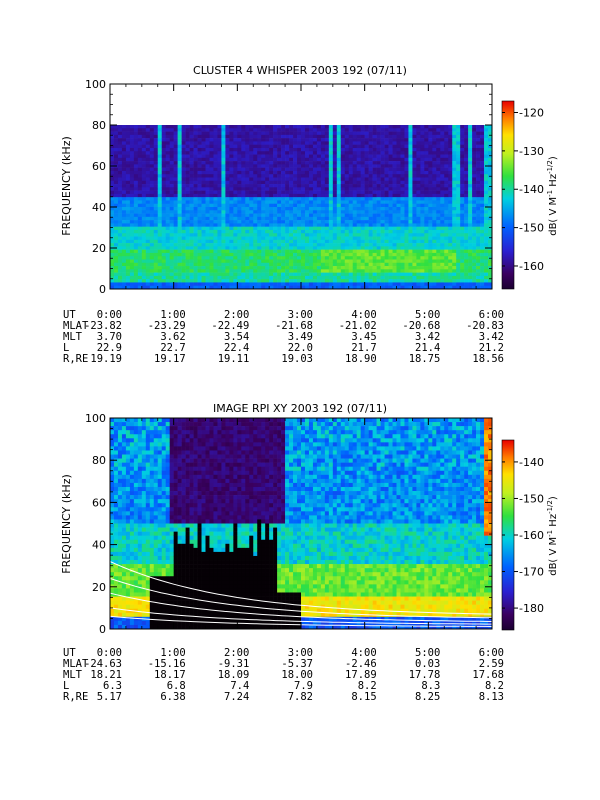 This screenshot has width=600, height=800. I want to click on ephemeris-value: 5:00, so click(427, 315).